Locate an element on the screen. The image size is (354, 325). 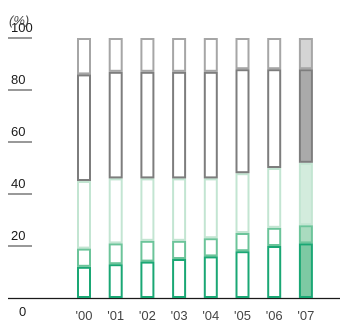
x-tick-label: '04 is located at coordinates (210, 315).